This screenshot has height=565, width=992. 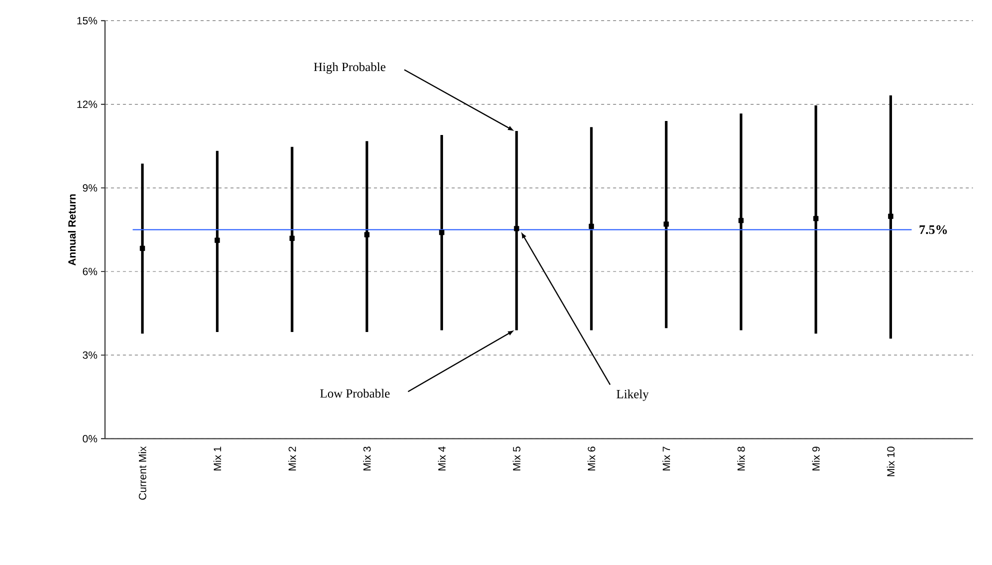 I want to click on x-tick-label: Mix 7, so click(x=666, y=458).